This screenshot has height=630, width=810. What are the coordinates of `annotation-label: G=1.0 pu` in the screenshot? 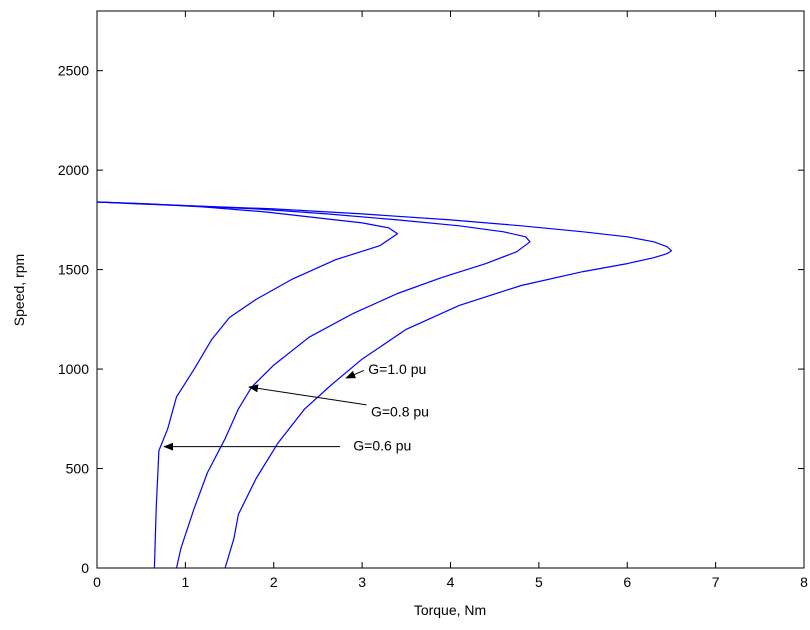 It's located at (397, 369).